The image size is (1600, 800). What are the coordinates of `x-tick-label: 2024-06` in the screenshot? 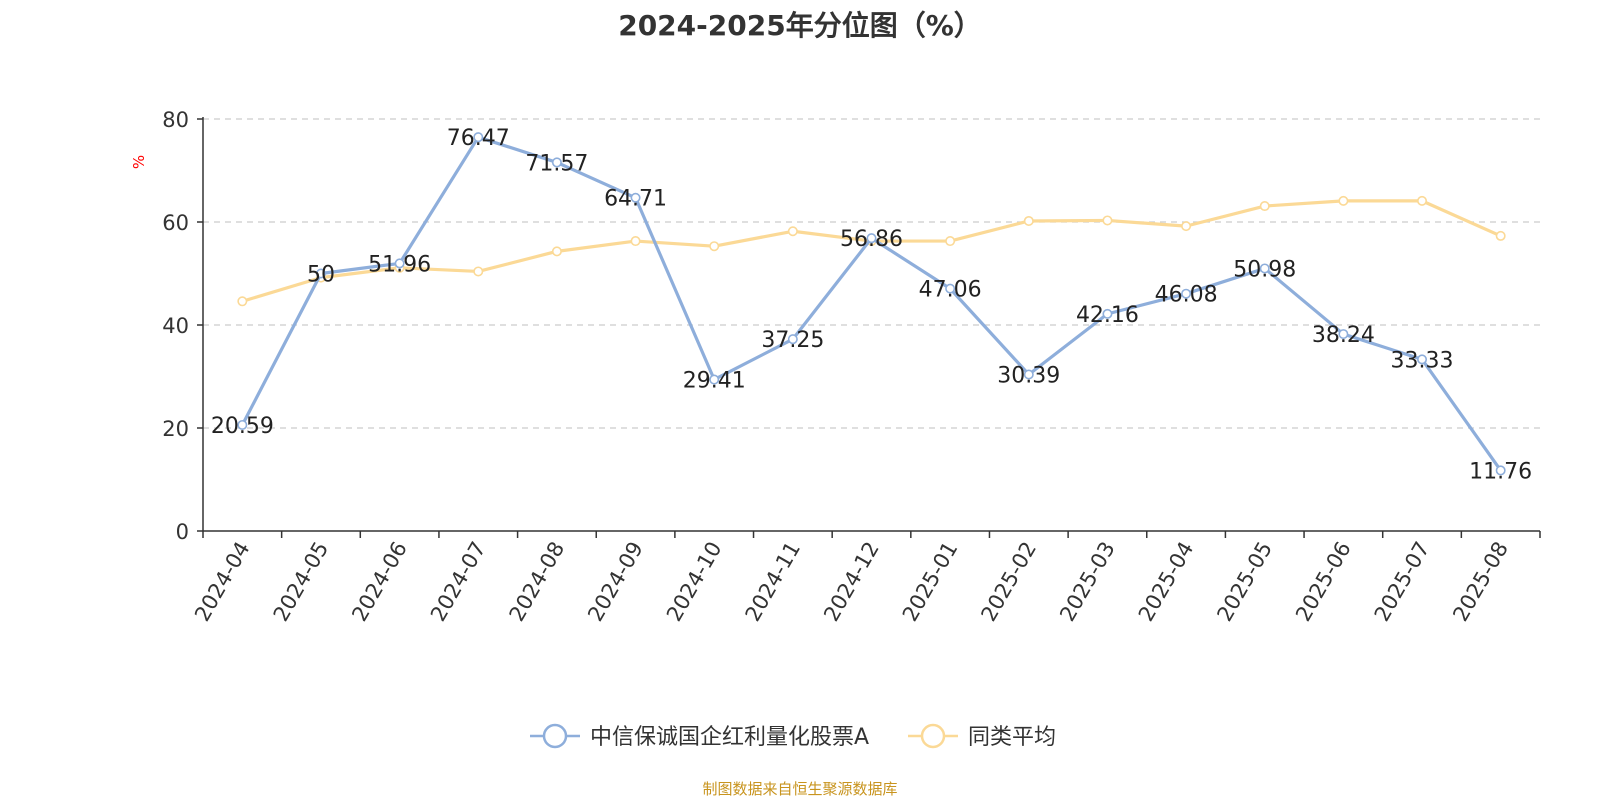 It's located at (379, 582).